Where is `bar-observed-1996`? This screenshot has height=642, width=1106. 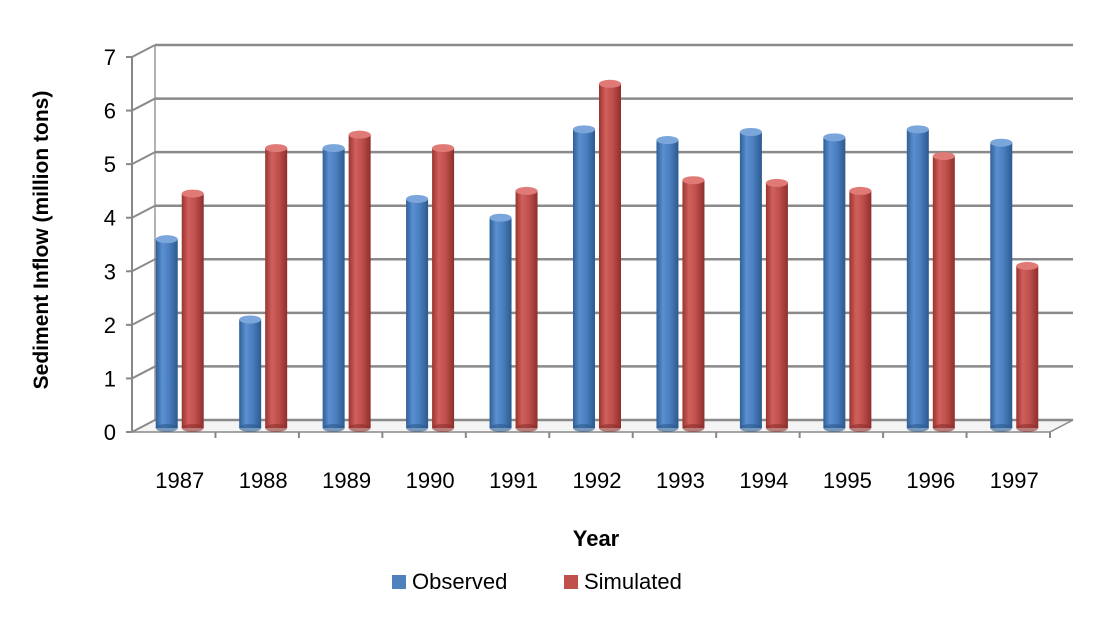 bar-observed-1996 is located at coordinates (917, 278).